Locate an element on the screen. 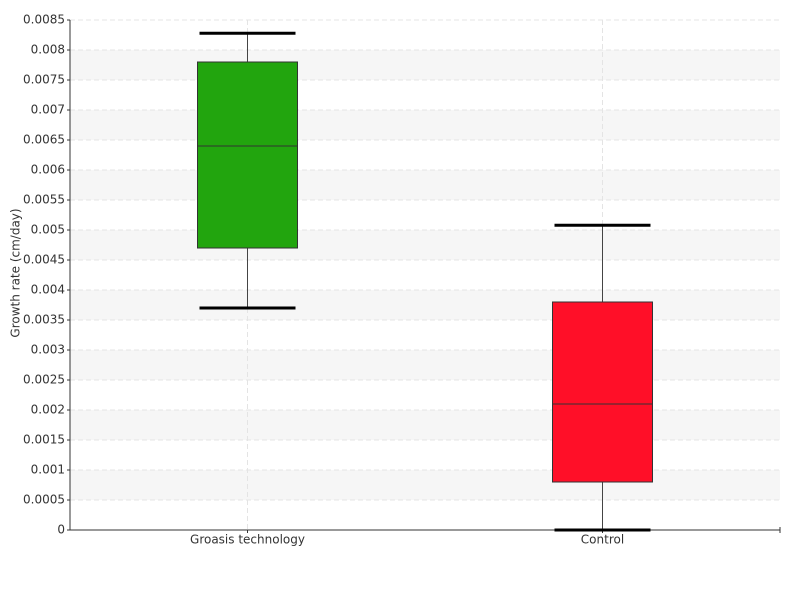 The image size is (800, 600). y-tick-label: 0.006 is located at coordinates (48, 170).